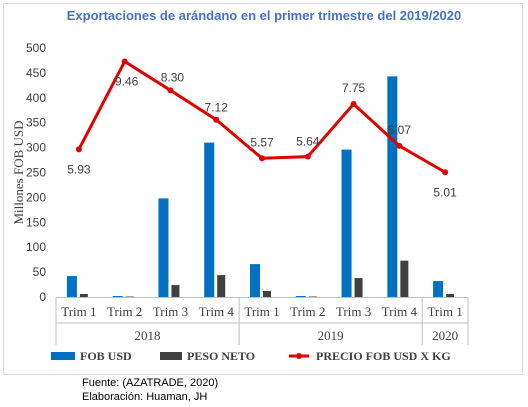 Image resolution: width=528 pixels, height=407 pixels. What do you see at coordinates (400, 130) in the screenshot?
I see `price-data-label: 6.07` at bounding box center [400, 130].